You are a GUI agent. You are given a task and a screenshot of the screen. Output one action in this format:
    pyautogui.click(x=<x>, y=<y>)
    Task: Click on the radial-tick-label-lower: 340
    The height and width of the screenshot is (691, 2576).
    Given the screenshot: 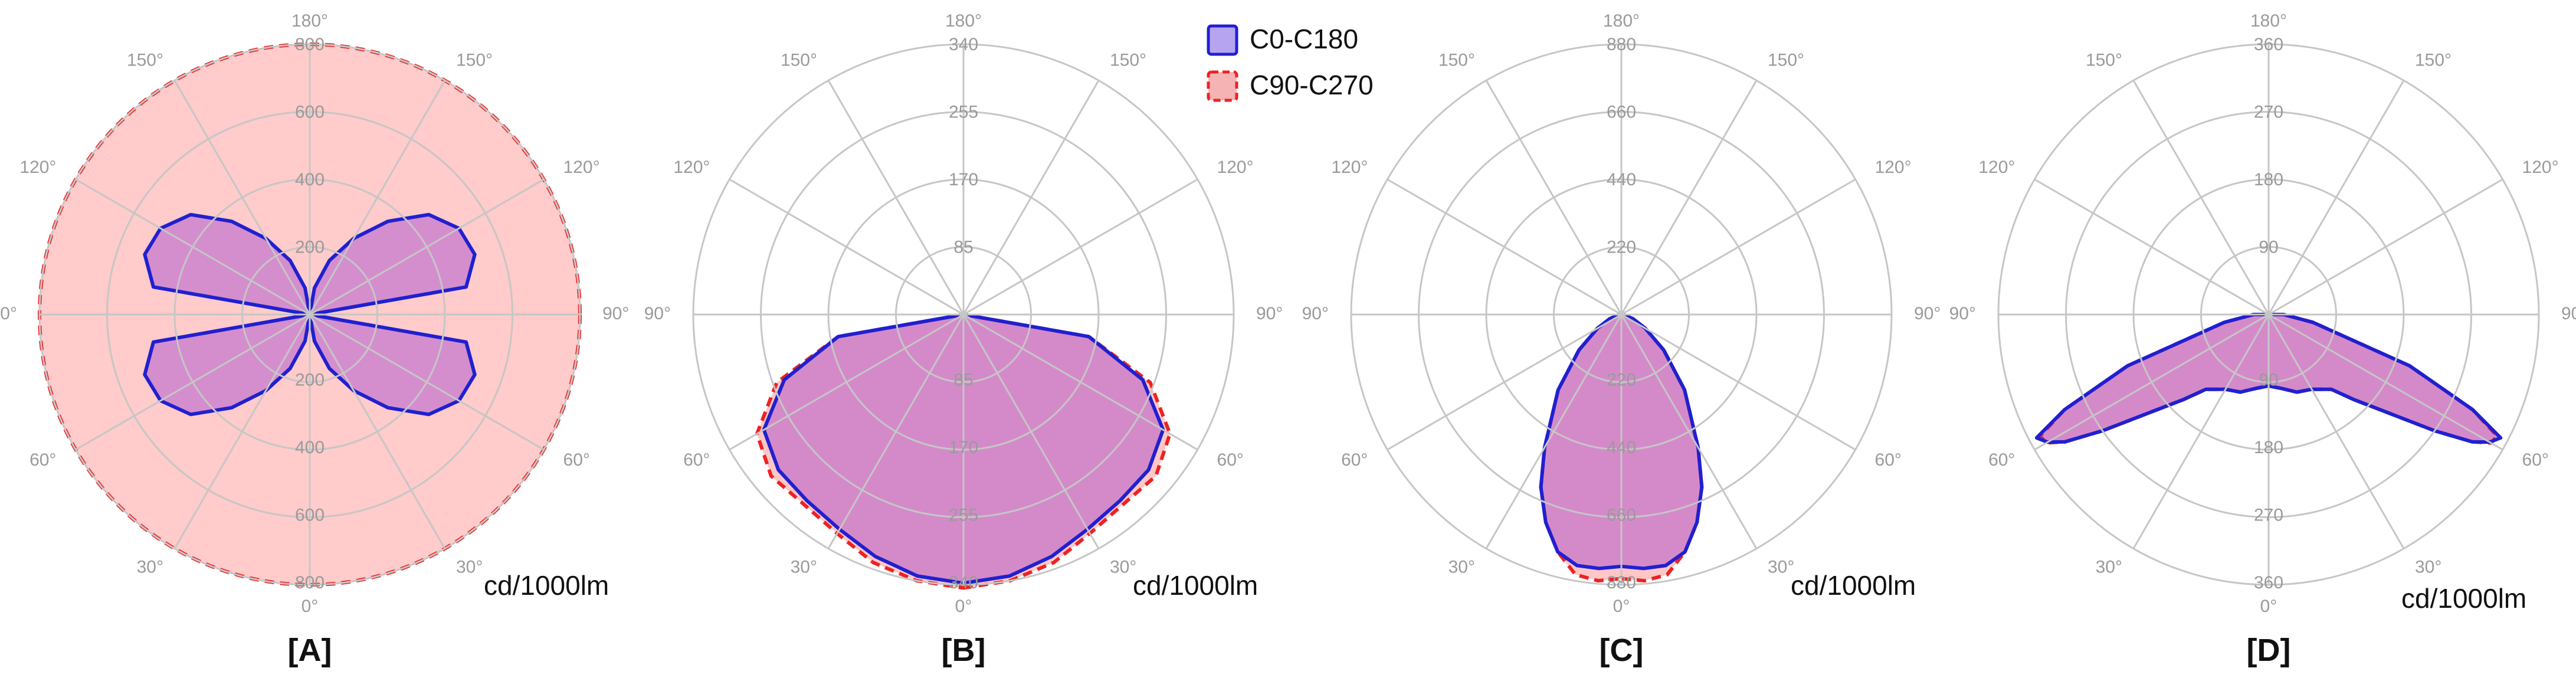 What is the action you would take?
    pyautogui.click(x=963, y=582)
    